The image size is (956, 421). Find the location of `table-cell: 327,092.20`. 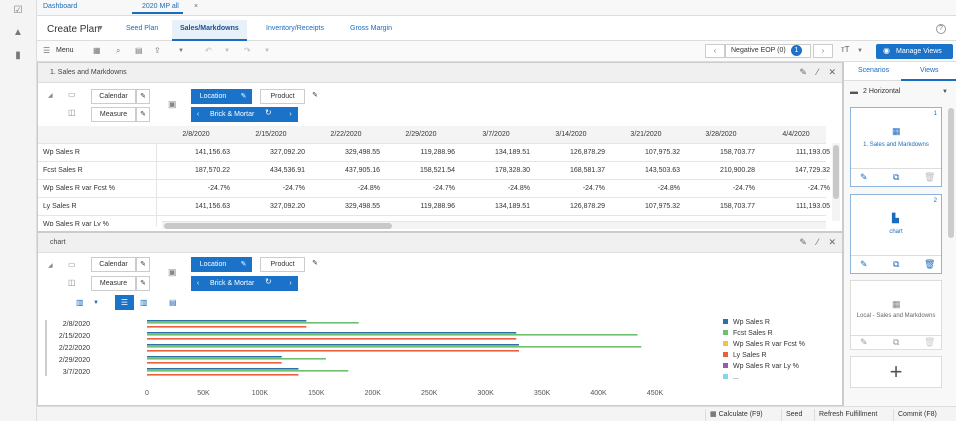

table-cell: 327,092.20 is located at coordinates (287, 206).